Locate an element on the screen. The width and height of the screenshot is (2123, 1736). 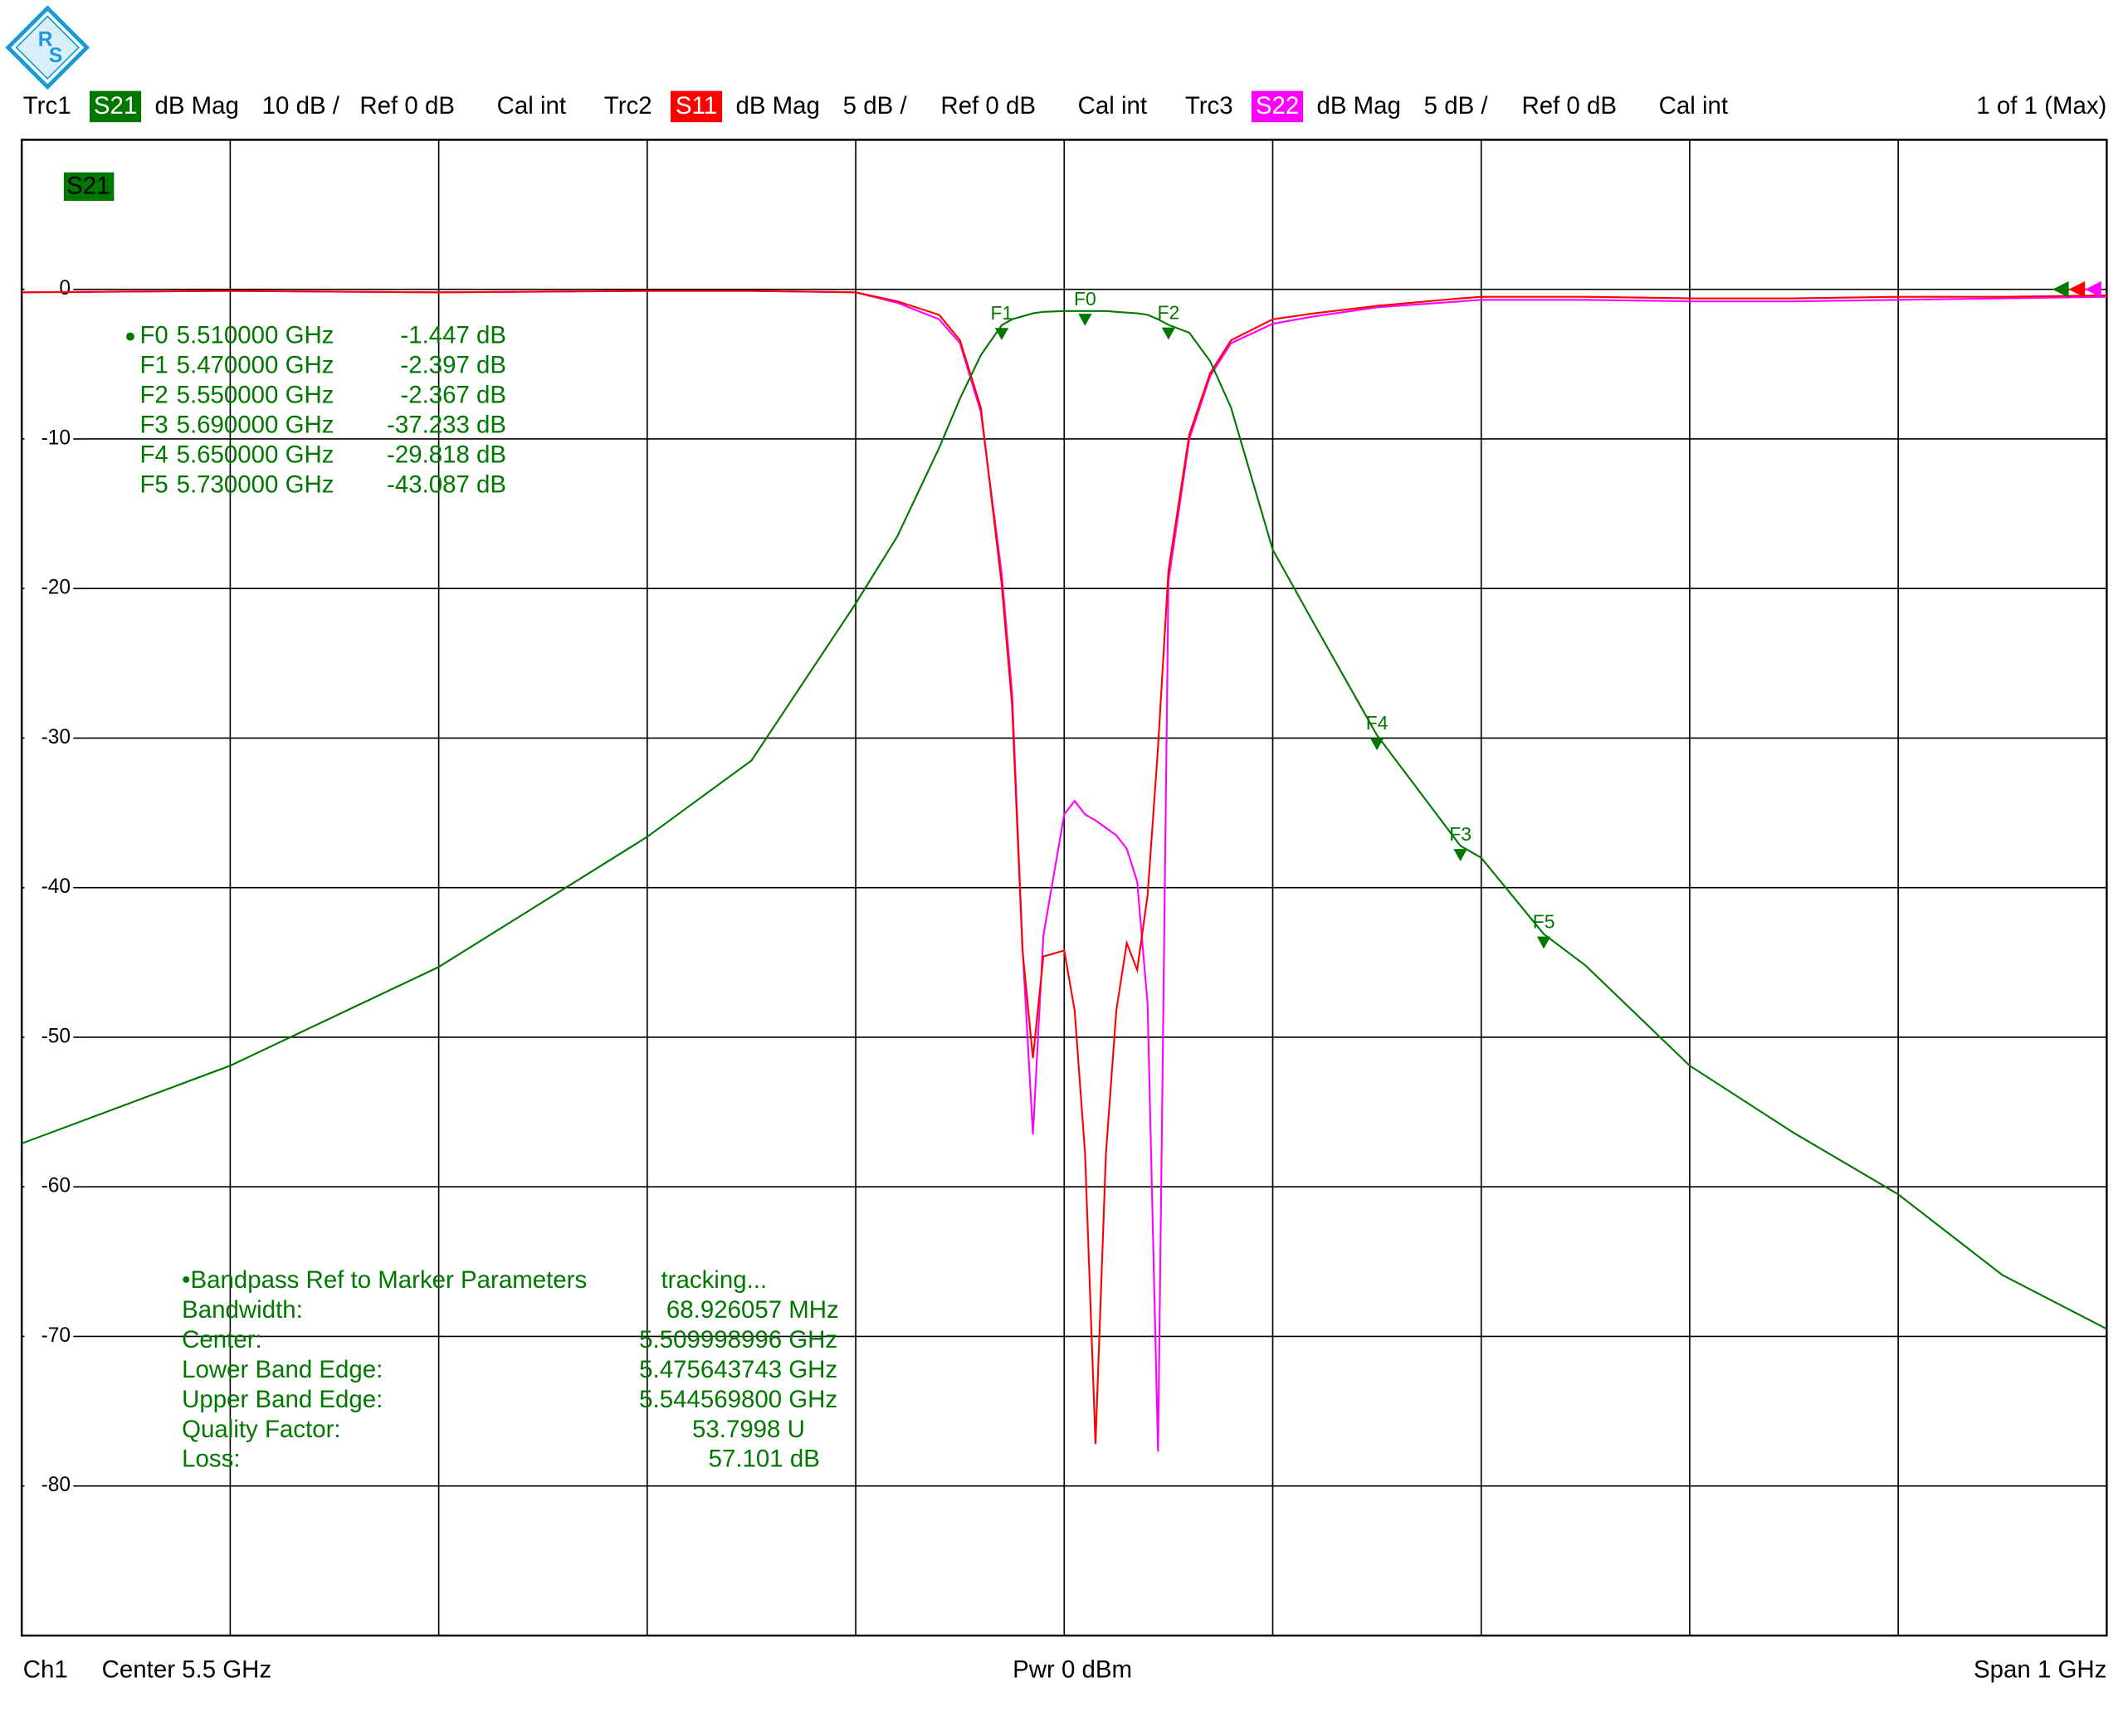
marker-label: F4 is located at coordinates (1377, 723).